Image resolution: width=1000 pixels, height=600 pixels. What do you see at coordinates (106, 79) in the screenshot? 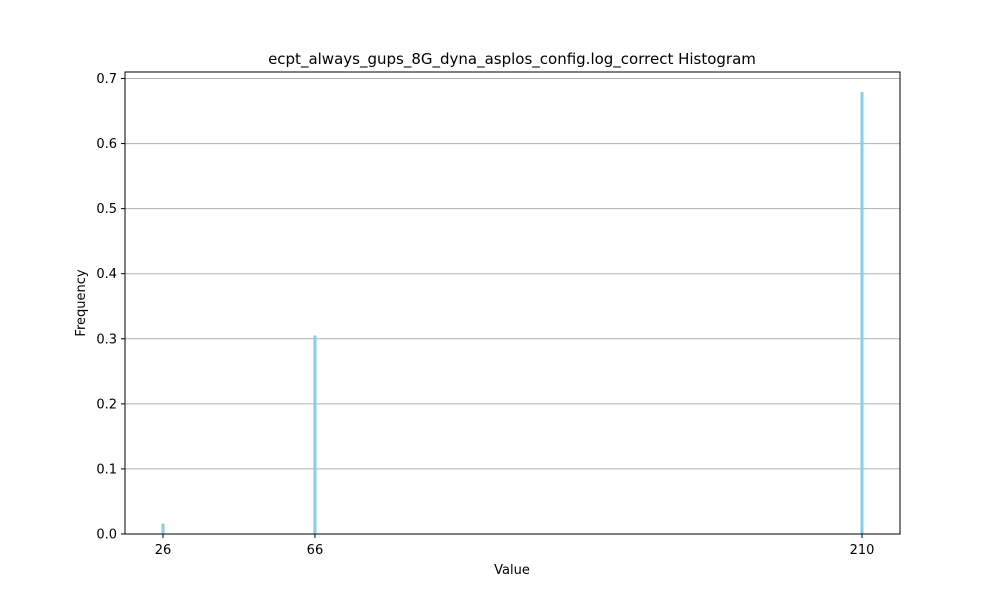
I see `y-tick-label: 0.7` at bounding box center [106, 79].